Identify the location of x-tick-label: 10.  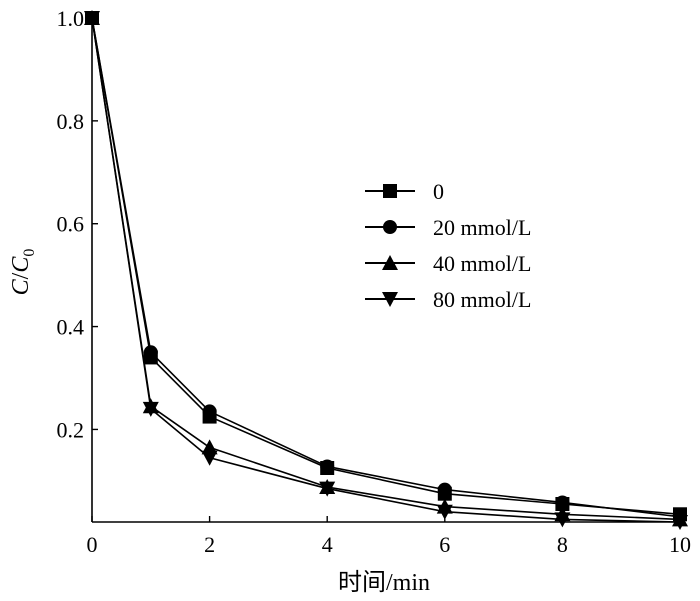
(680, 544).